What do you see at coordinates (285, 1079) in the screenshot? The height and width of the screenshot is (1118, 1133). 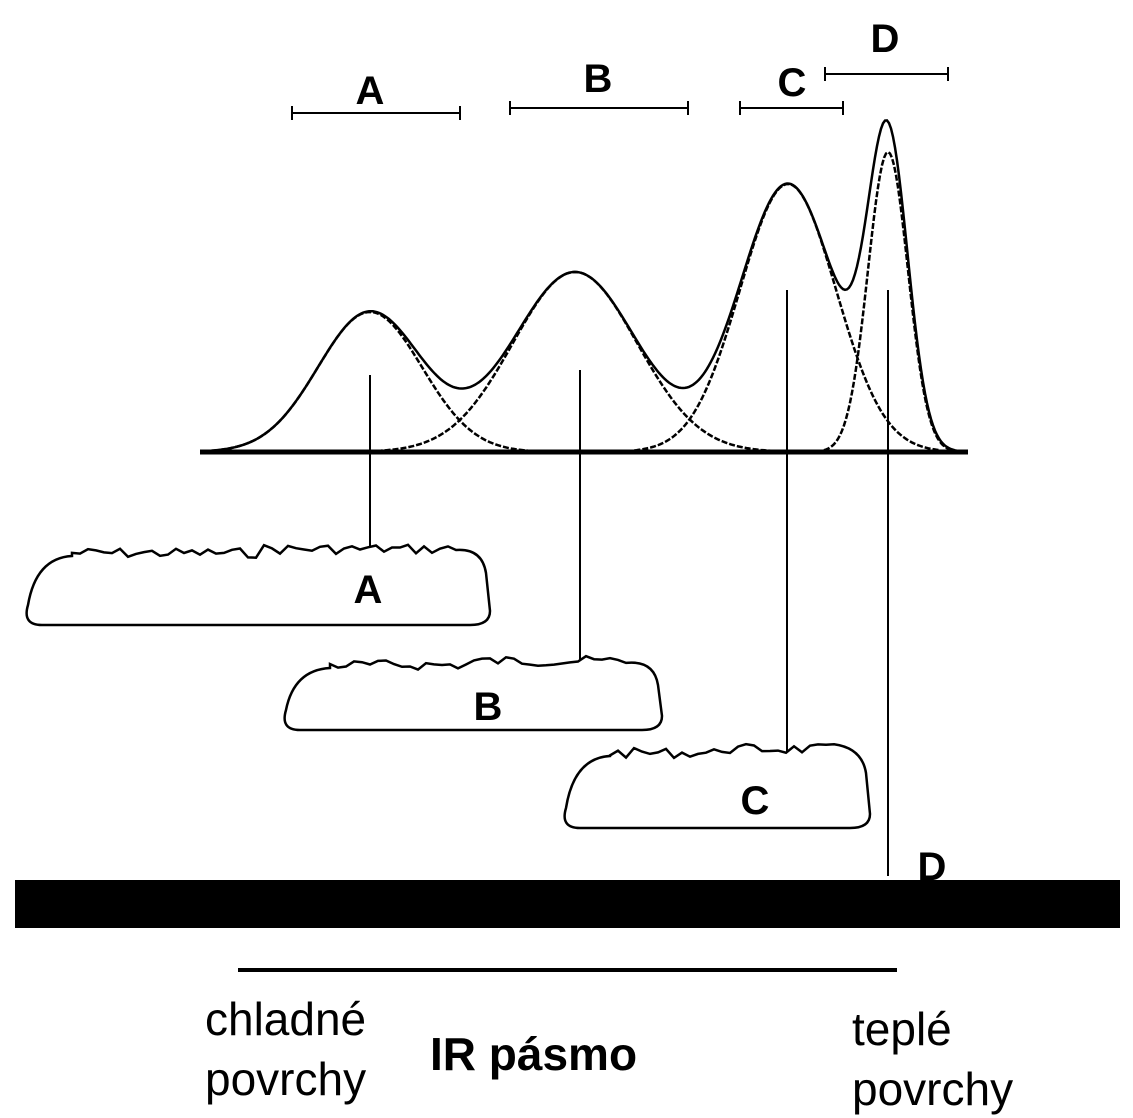 I see `cold-label: povrchy` at bounding box center [285, 1079].